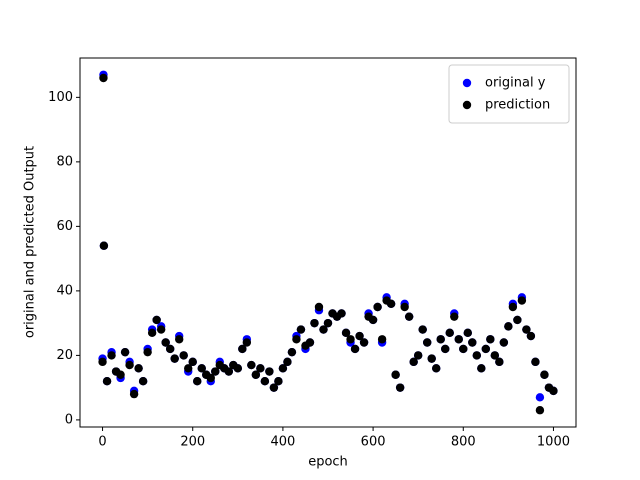  What do you see at coordinates (282, 442) in the screenshot?
I see `x-tick-label: 400` at bounding box center [282, 442].